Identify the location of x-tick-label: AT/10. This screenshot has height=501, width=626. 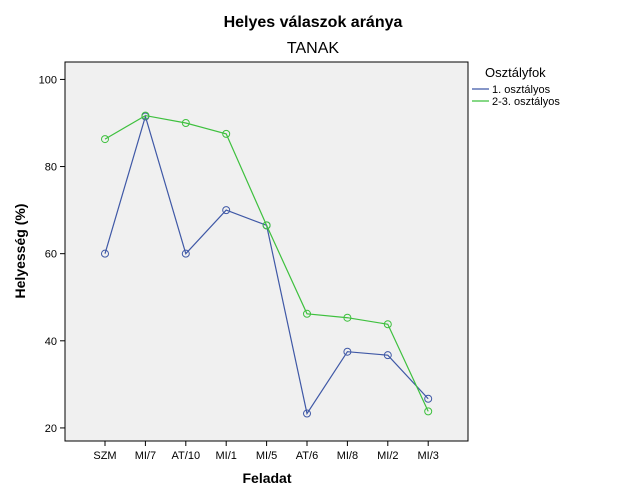
(186, 456).